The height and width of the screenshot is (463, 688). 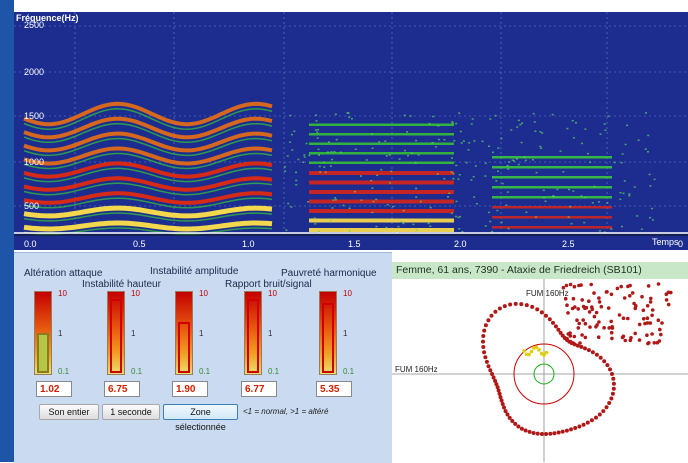 What do you see at coordinates (200, 418) in the screenshot?
I see `zone-selectionnee-button: Zone sélectionnée` at bounding box center [200, 418].